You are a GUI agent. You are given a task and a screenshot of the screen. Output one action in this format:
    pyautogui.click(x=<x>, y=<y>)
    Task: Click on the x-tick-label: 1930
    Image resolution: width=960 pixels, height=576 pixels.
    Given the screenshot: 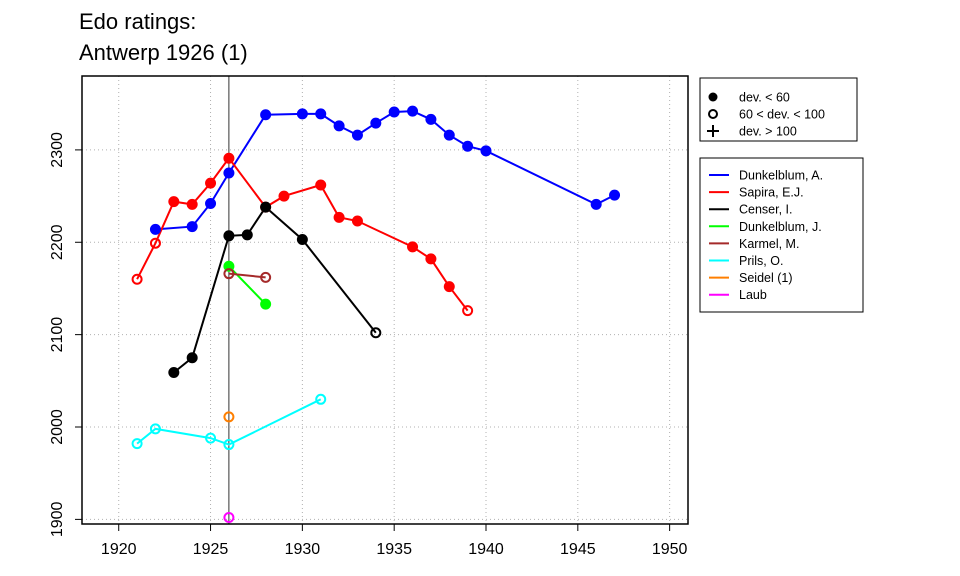 What is the action you would take?
    pyautogui.click(x=303, y=549)
    